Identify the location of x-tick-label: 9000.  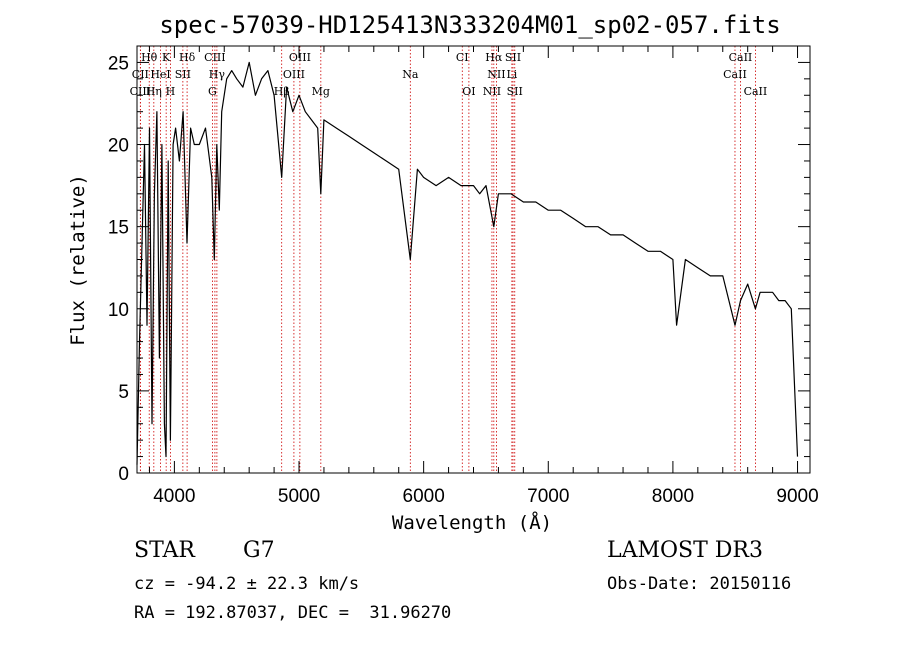
(797, 496).